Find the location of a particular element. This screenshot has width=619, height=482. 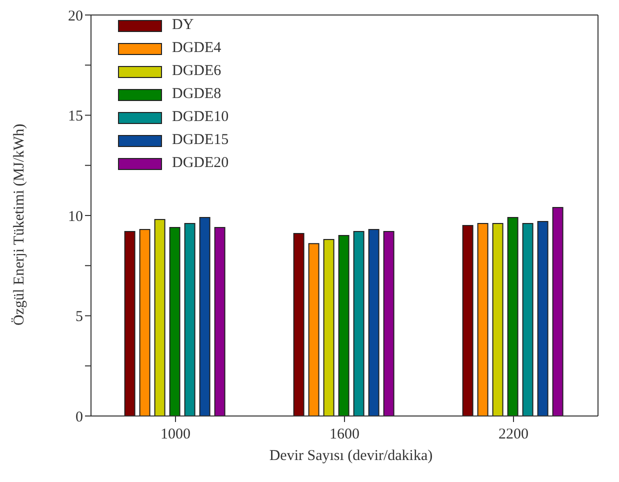

x-axis-title: Devir Sayısı (devir/dakika) is located at coordinates (351, 456).